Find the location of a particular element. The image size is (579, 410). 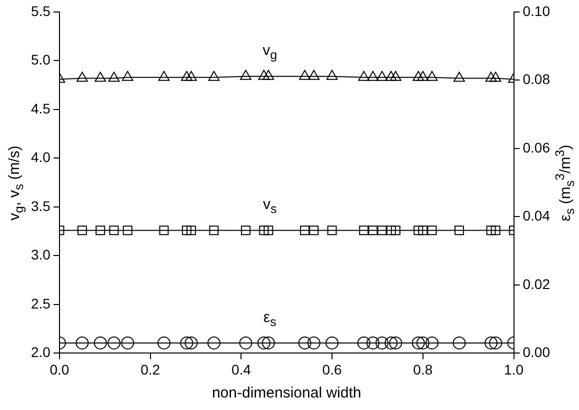

y2-tick-label: 0.10 is located at coordinates (536, 10).